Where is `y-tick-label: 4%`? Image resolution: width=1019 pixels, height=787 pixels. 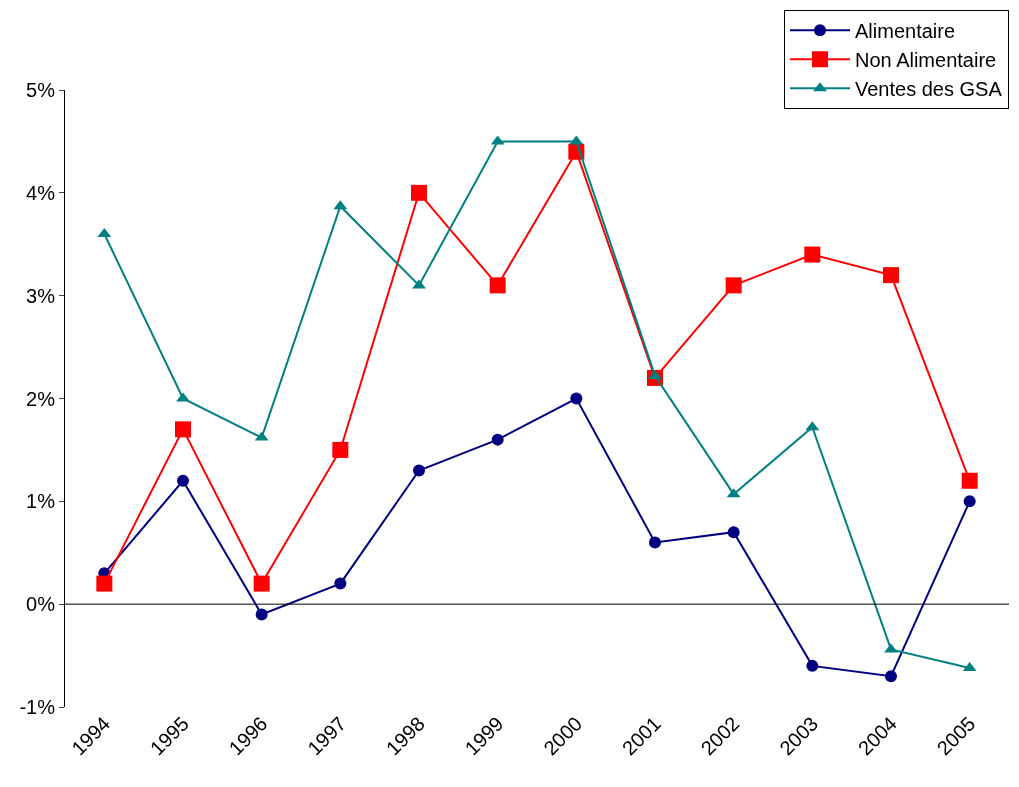
y-tick-label: 4% is located at coordinates (41, 192).